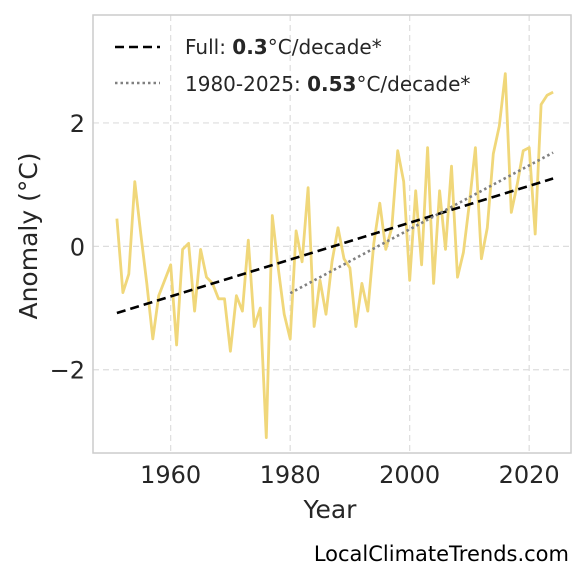 The width and height of the screenshot is (585, 580). I want to click on x-tick-label: 1980, so click(290, 475).